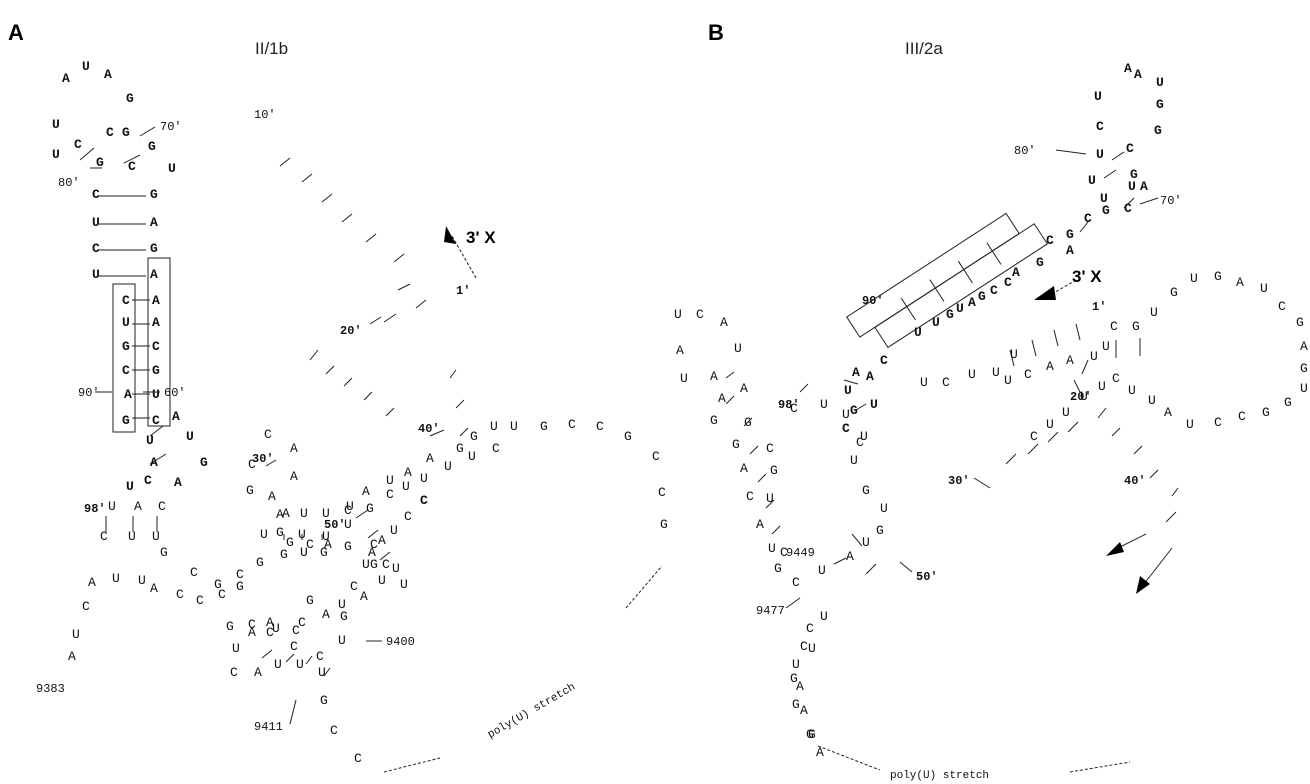 The image size is (1310, 784). What do you see at coordinates (959, 481) in the screenshot?
I see `position-number: 30'` at bounding box center [959, 481].